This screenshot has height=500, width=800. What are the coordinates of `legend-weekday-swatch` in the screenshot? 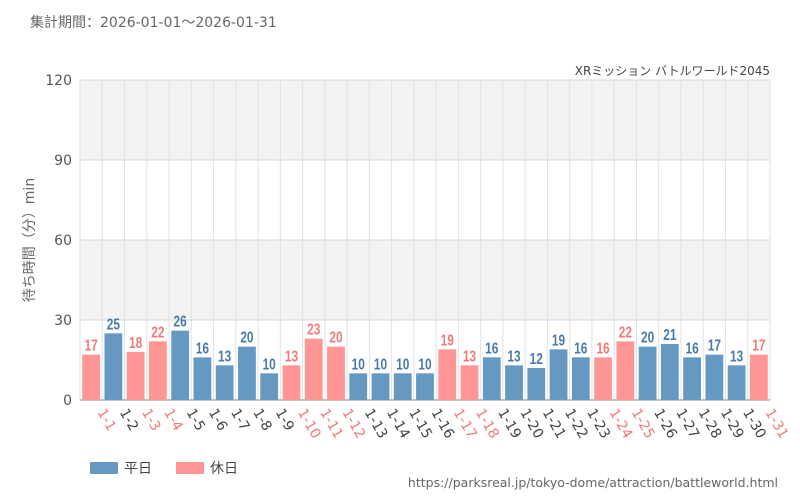 It's located at (104, 468).